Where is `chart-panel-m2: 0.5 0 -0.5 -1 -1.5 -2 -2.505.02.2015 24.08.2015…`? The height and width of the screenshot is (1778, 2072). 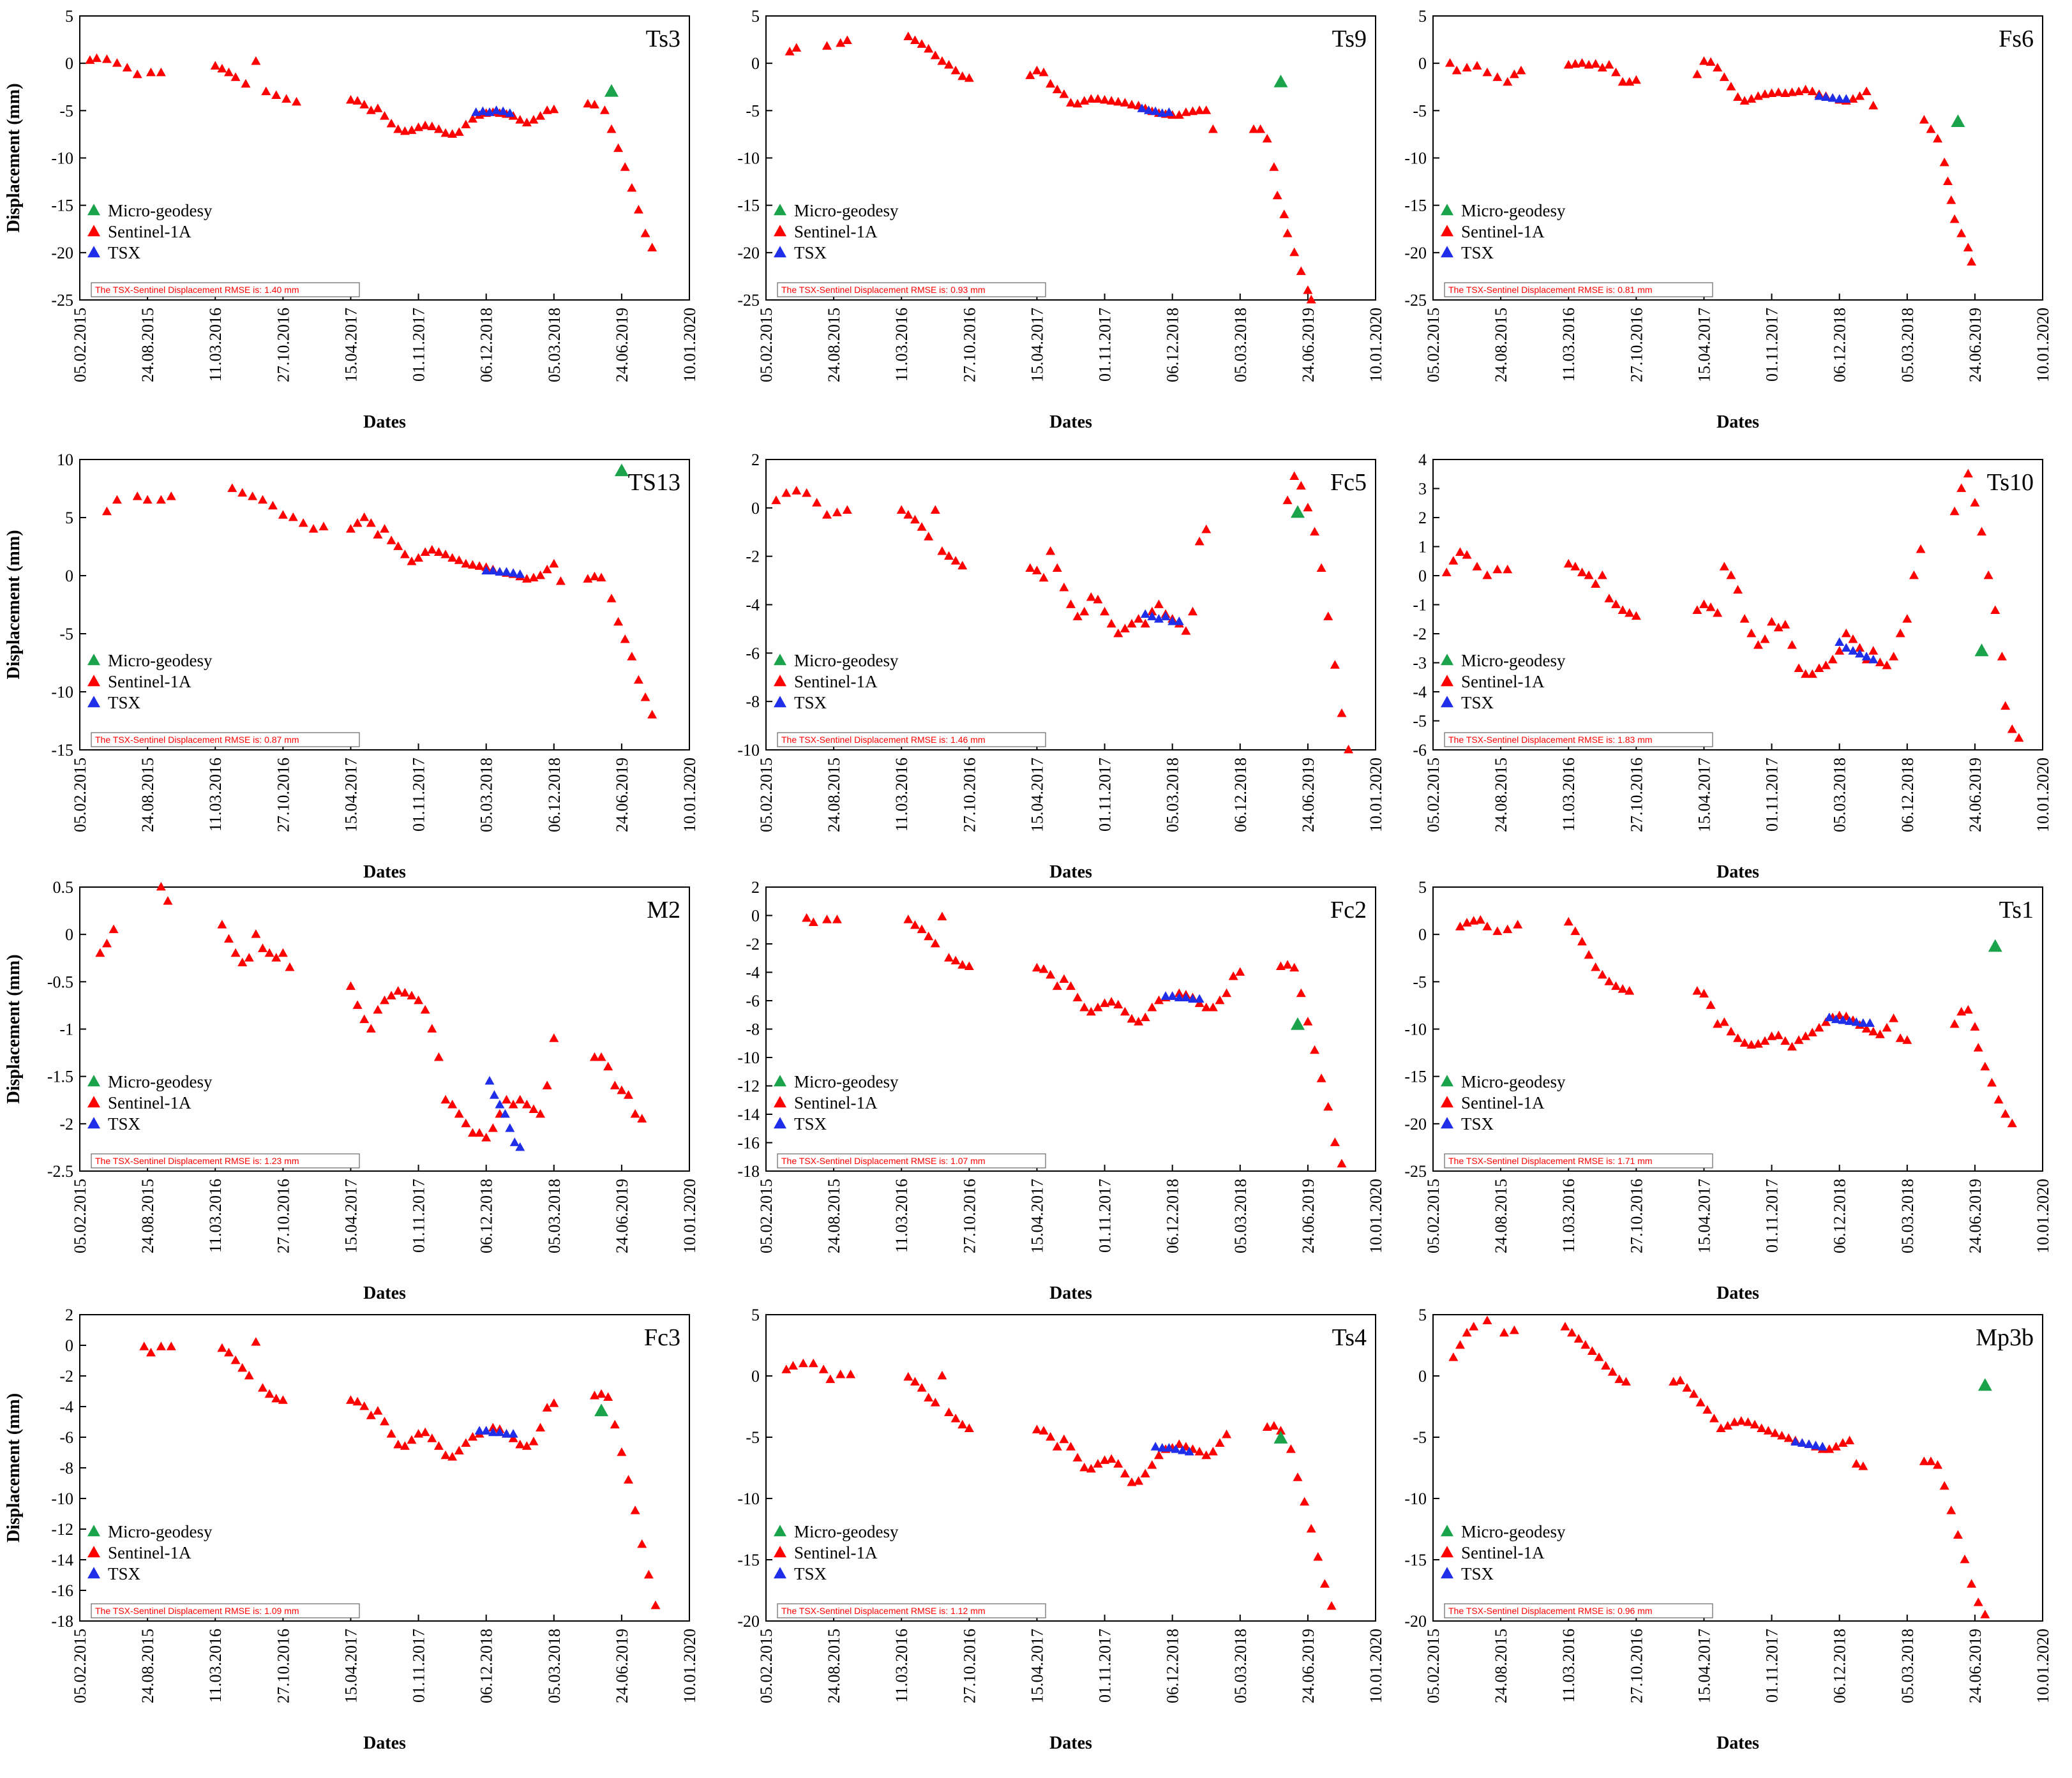
chart-panel-m2: 0.5 0 -0.5 -1 -1.5 -2 -2.505.02.2015 24.08.2015… is located at coordinates (352, 1090).